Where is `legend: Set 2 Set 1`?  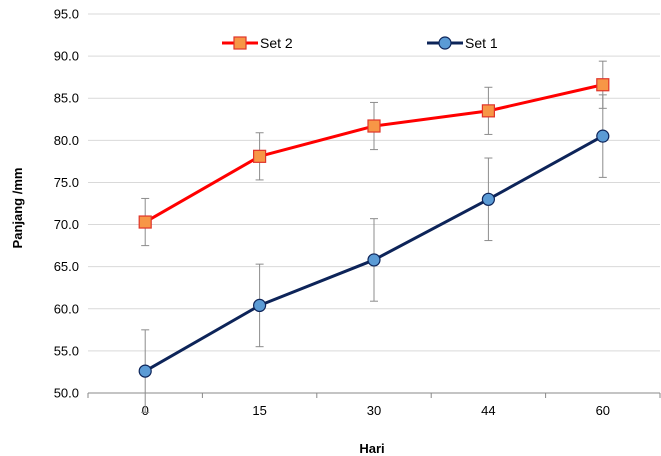 legend: Set 2 Set 1 is located at coordinates (360, 43).